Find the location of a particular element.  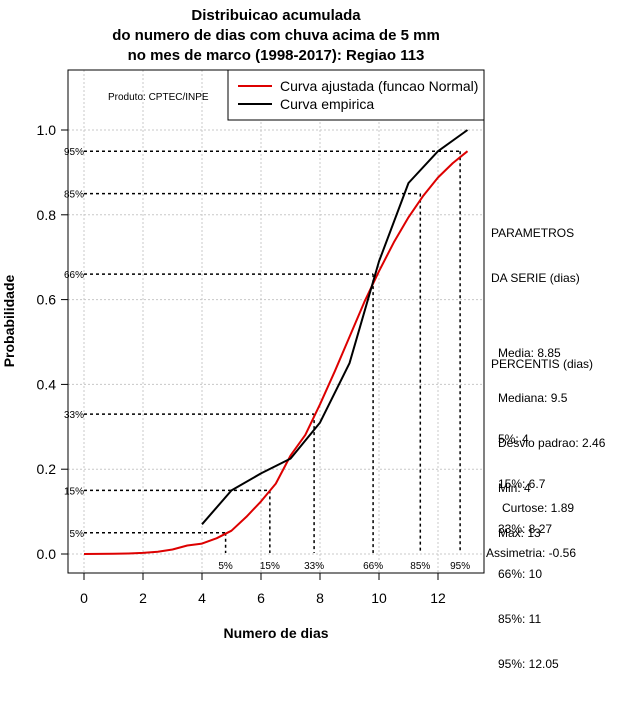

percentil-95: 95%: 12.05 is located at coordinates (528, 664).